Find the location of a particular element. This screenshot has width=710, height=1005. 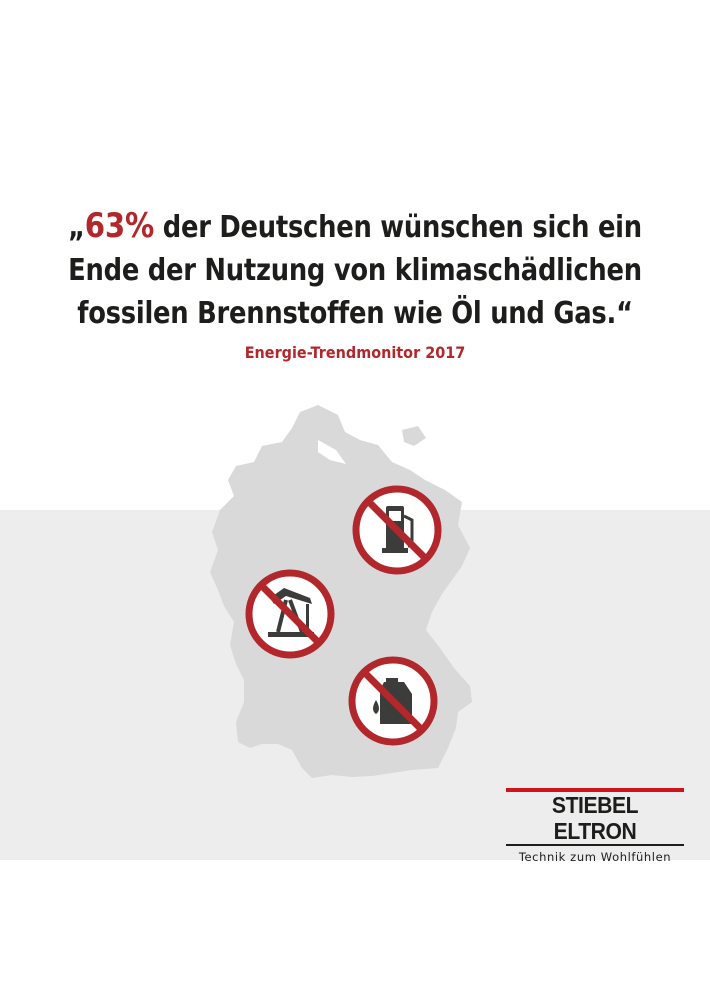

logo-red-bar is located at coordinates (595, 790).